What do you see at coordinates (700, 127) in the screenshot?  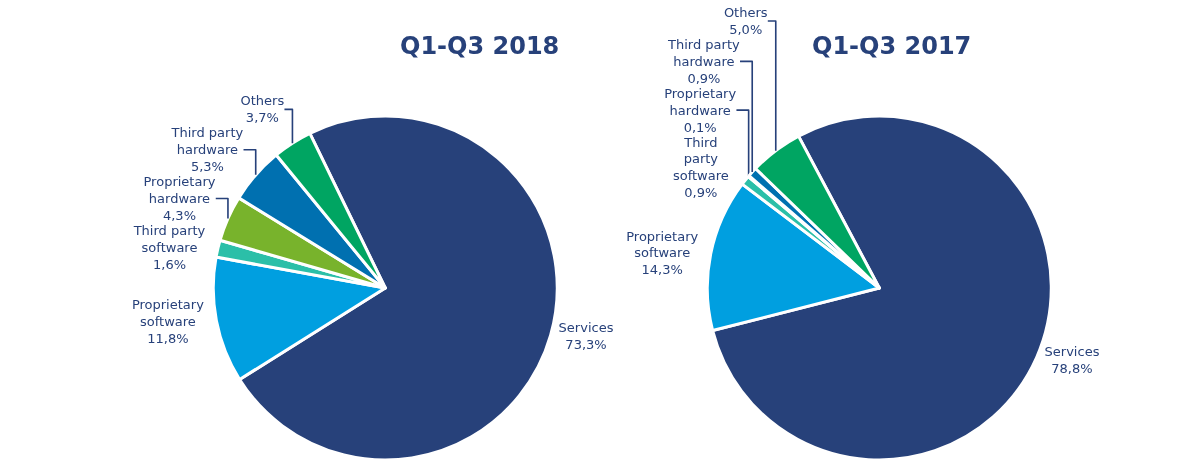 I see `data-label: 0,1%` at bounding box center [700, 127].